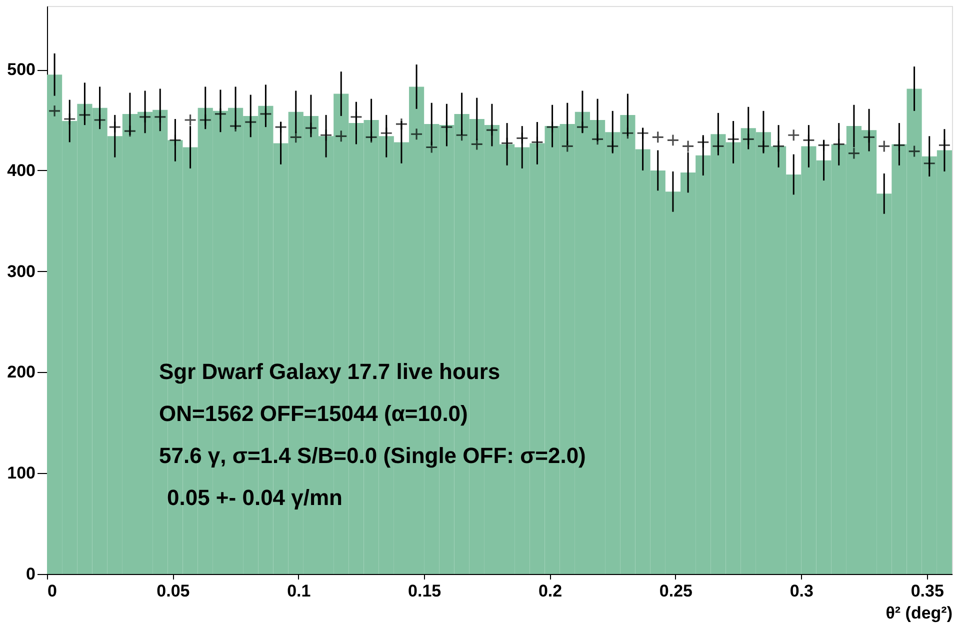 Image resolution: width=969 pixels, height=637 pixels. What do you see at coordinates (21, 372) in the screenshot?
I see `y-tick-label: 200` at bounding box center [21, 372].